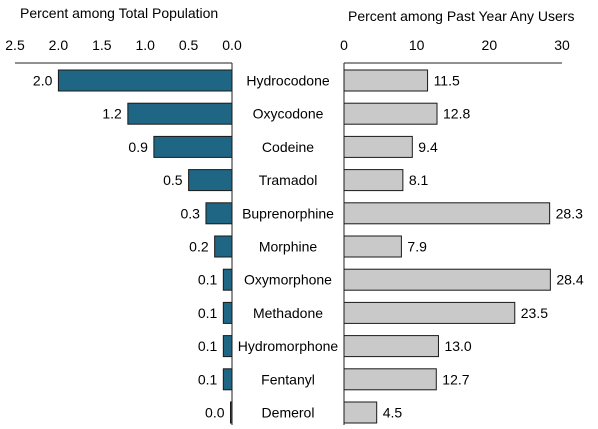  Describe the element at coordinates (417, 247) in the screenshot. I see `right-value-label: 7.9` at that location.